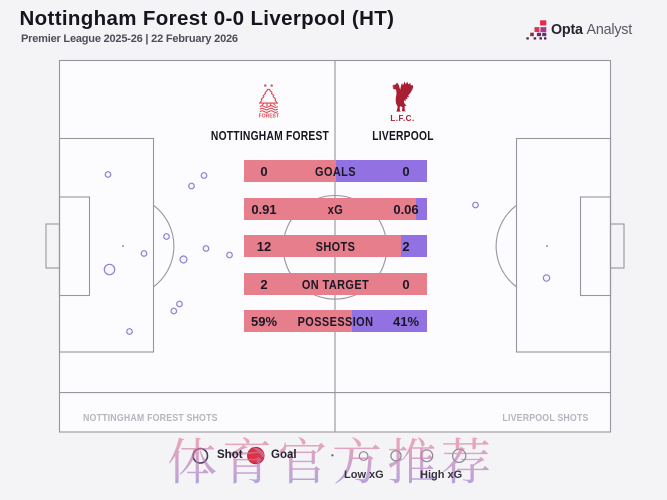 The height and width of the screenshot is (500, 667). I want to click on svg-text: FOREST, so click(269, 117).